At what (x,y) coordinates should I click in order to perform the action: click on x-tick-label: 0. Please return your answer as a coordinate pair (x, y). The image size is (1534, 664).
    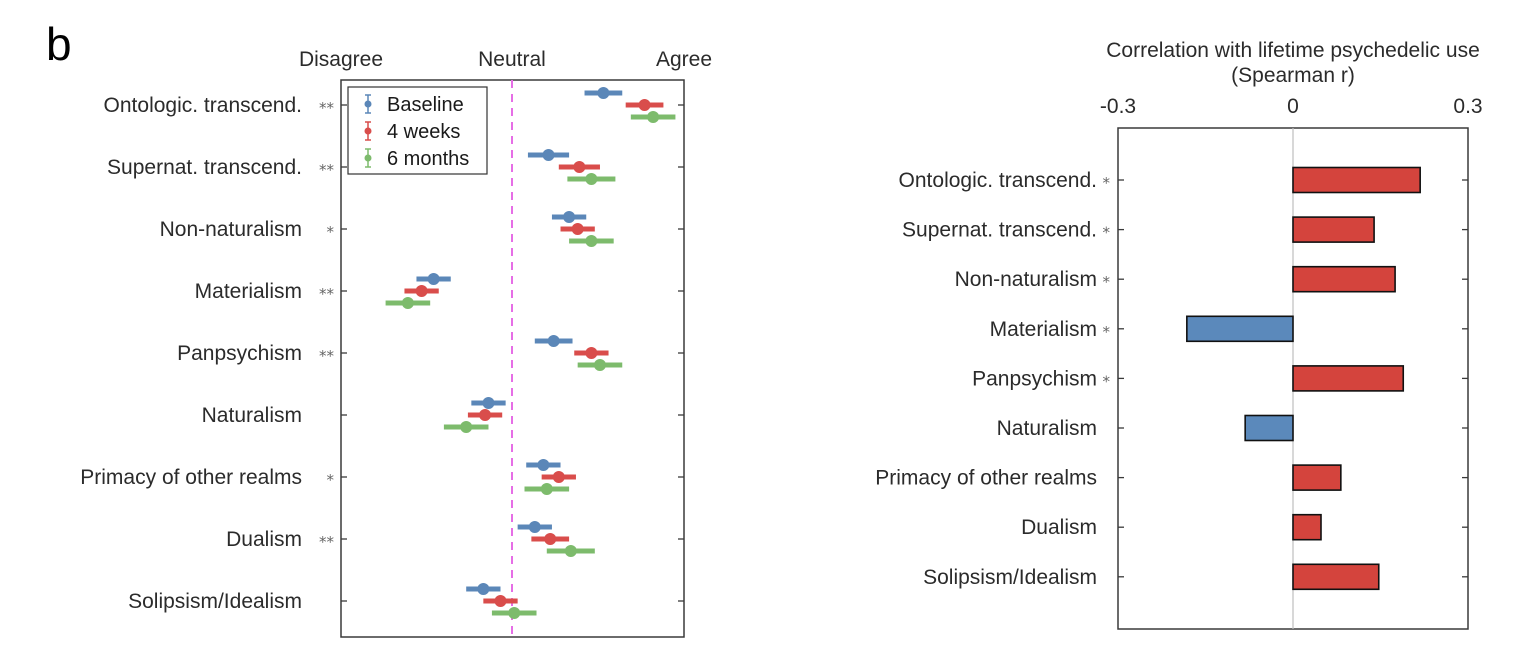
    Looking at the image, I should click on (1293, 106).